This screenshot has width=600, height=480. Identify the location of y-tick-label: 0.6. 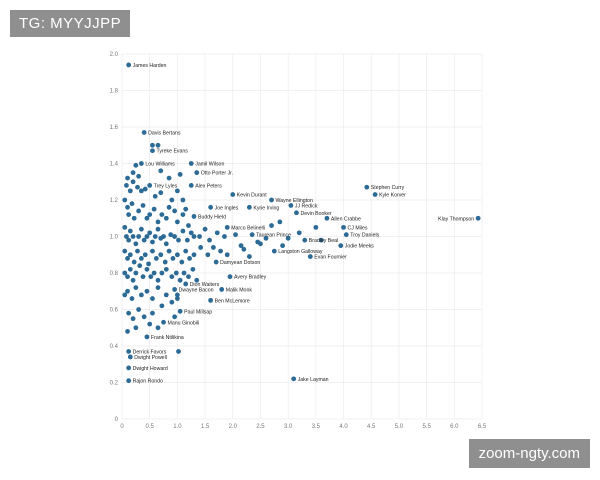
(114, 311).